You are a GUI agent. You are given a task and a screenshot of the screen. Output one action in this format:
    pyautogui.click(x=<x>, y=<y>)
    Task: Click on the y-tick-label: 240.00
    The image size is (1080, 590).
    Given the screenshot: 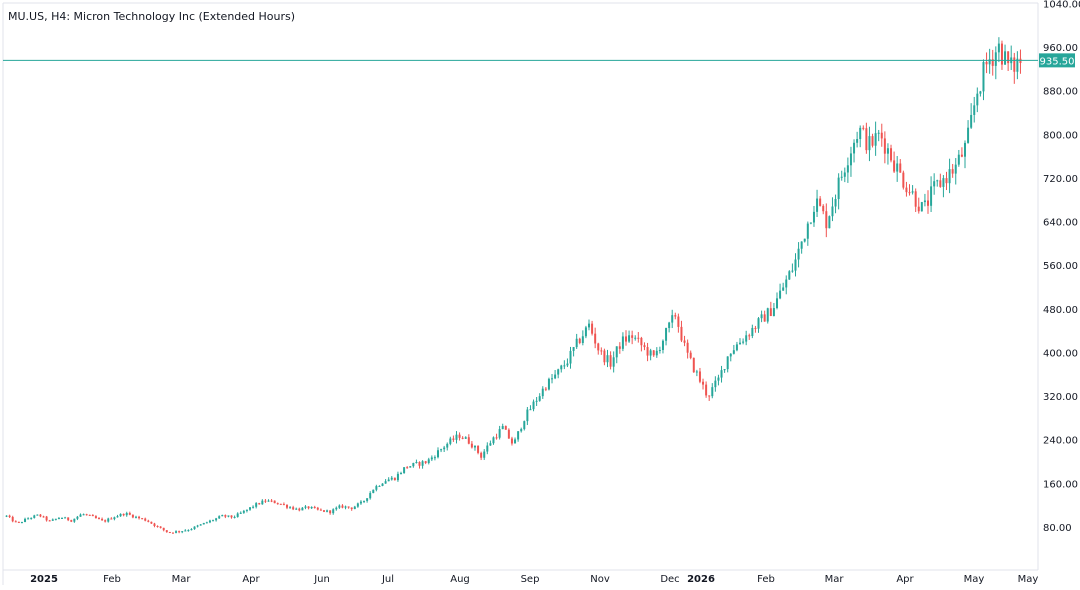 What is the action you would take?
    pyautogui.click(x=1060, y=441)
    